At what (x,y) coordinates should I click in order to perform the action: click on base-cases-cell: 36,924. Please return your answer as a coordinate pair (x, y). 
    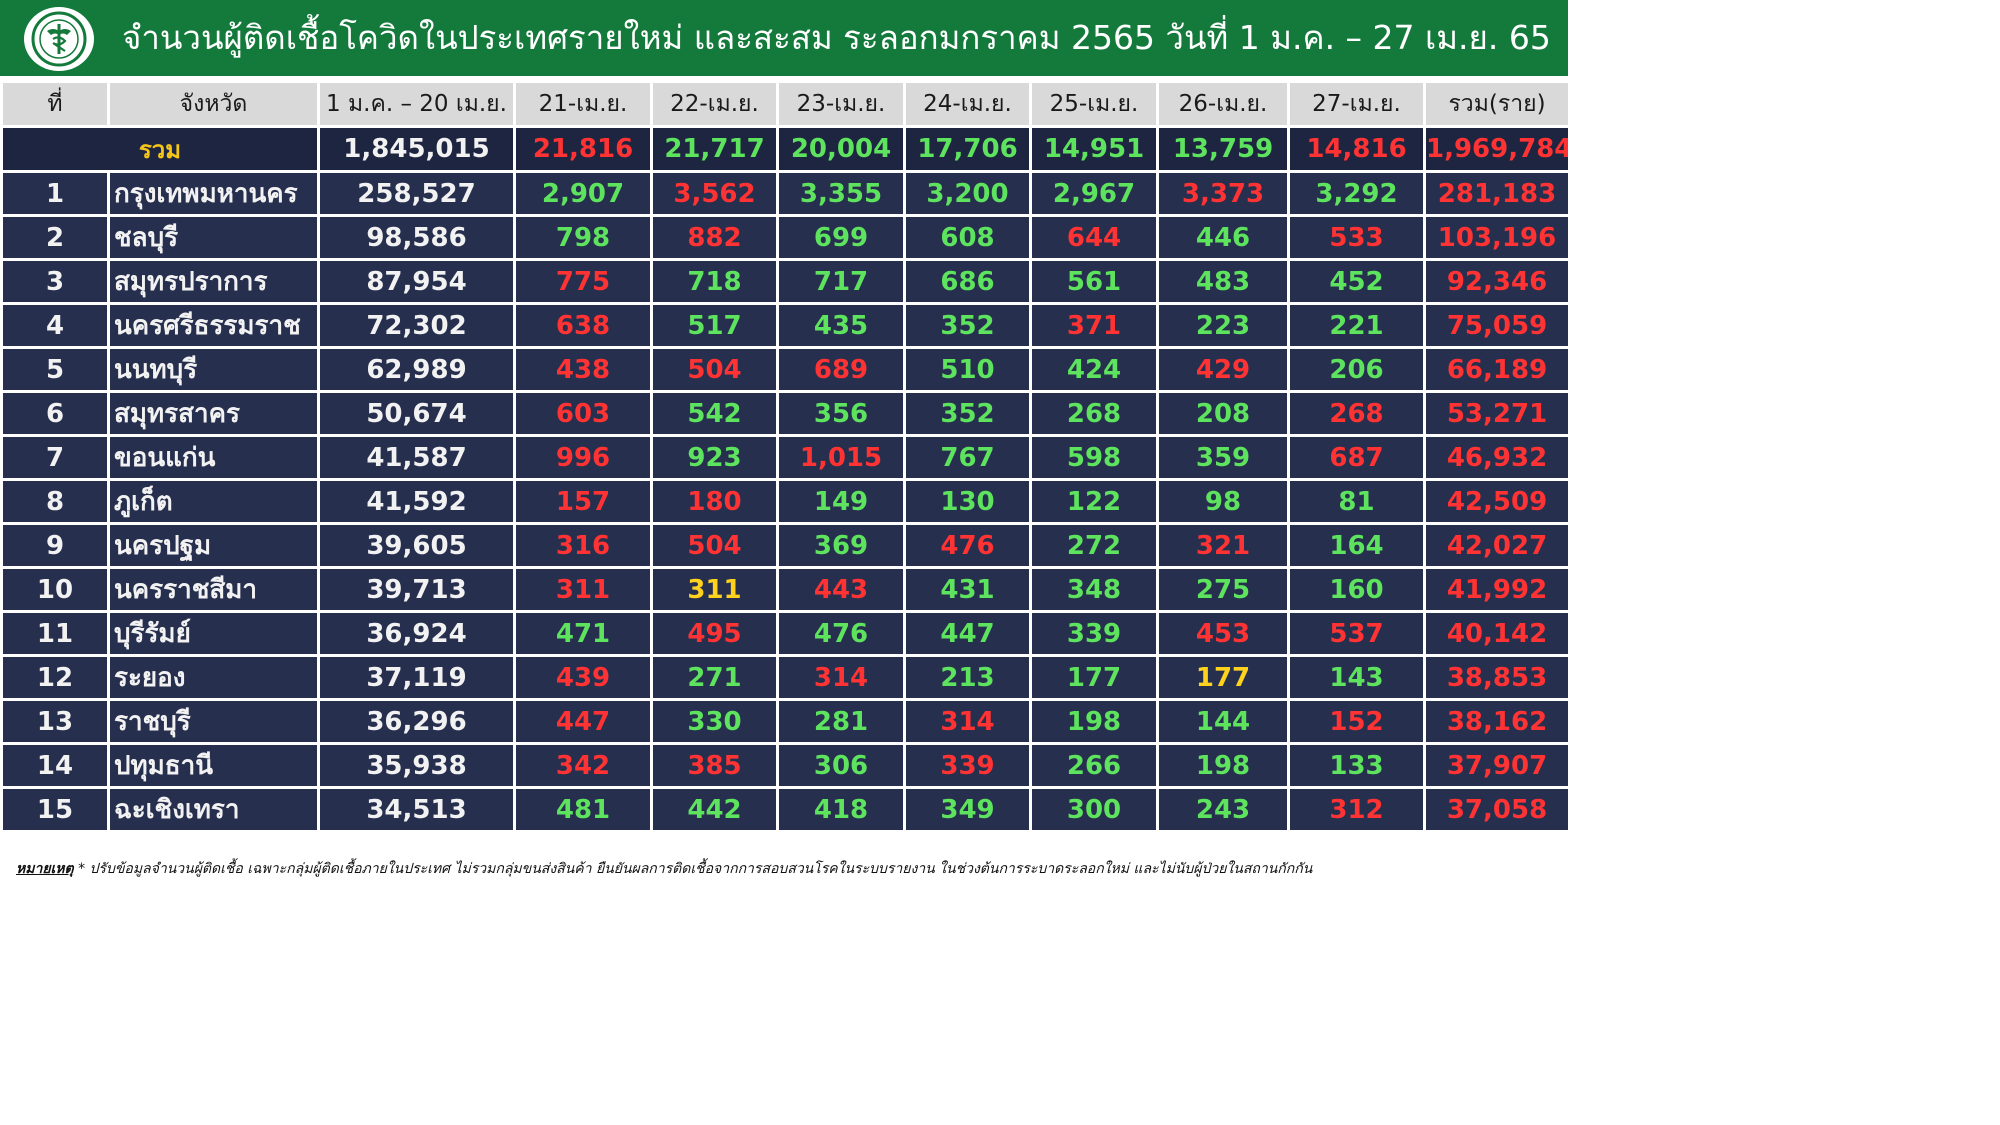
    Looking at the image, I should click on (416, 633).